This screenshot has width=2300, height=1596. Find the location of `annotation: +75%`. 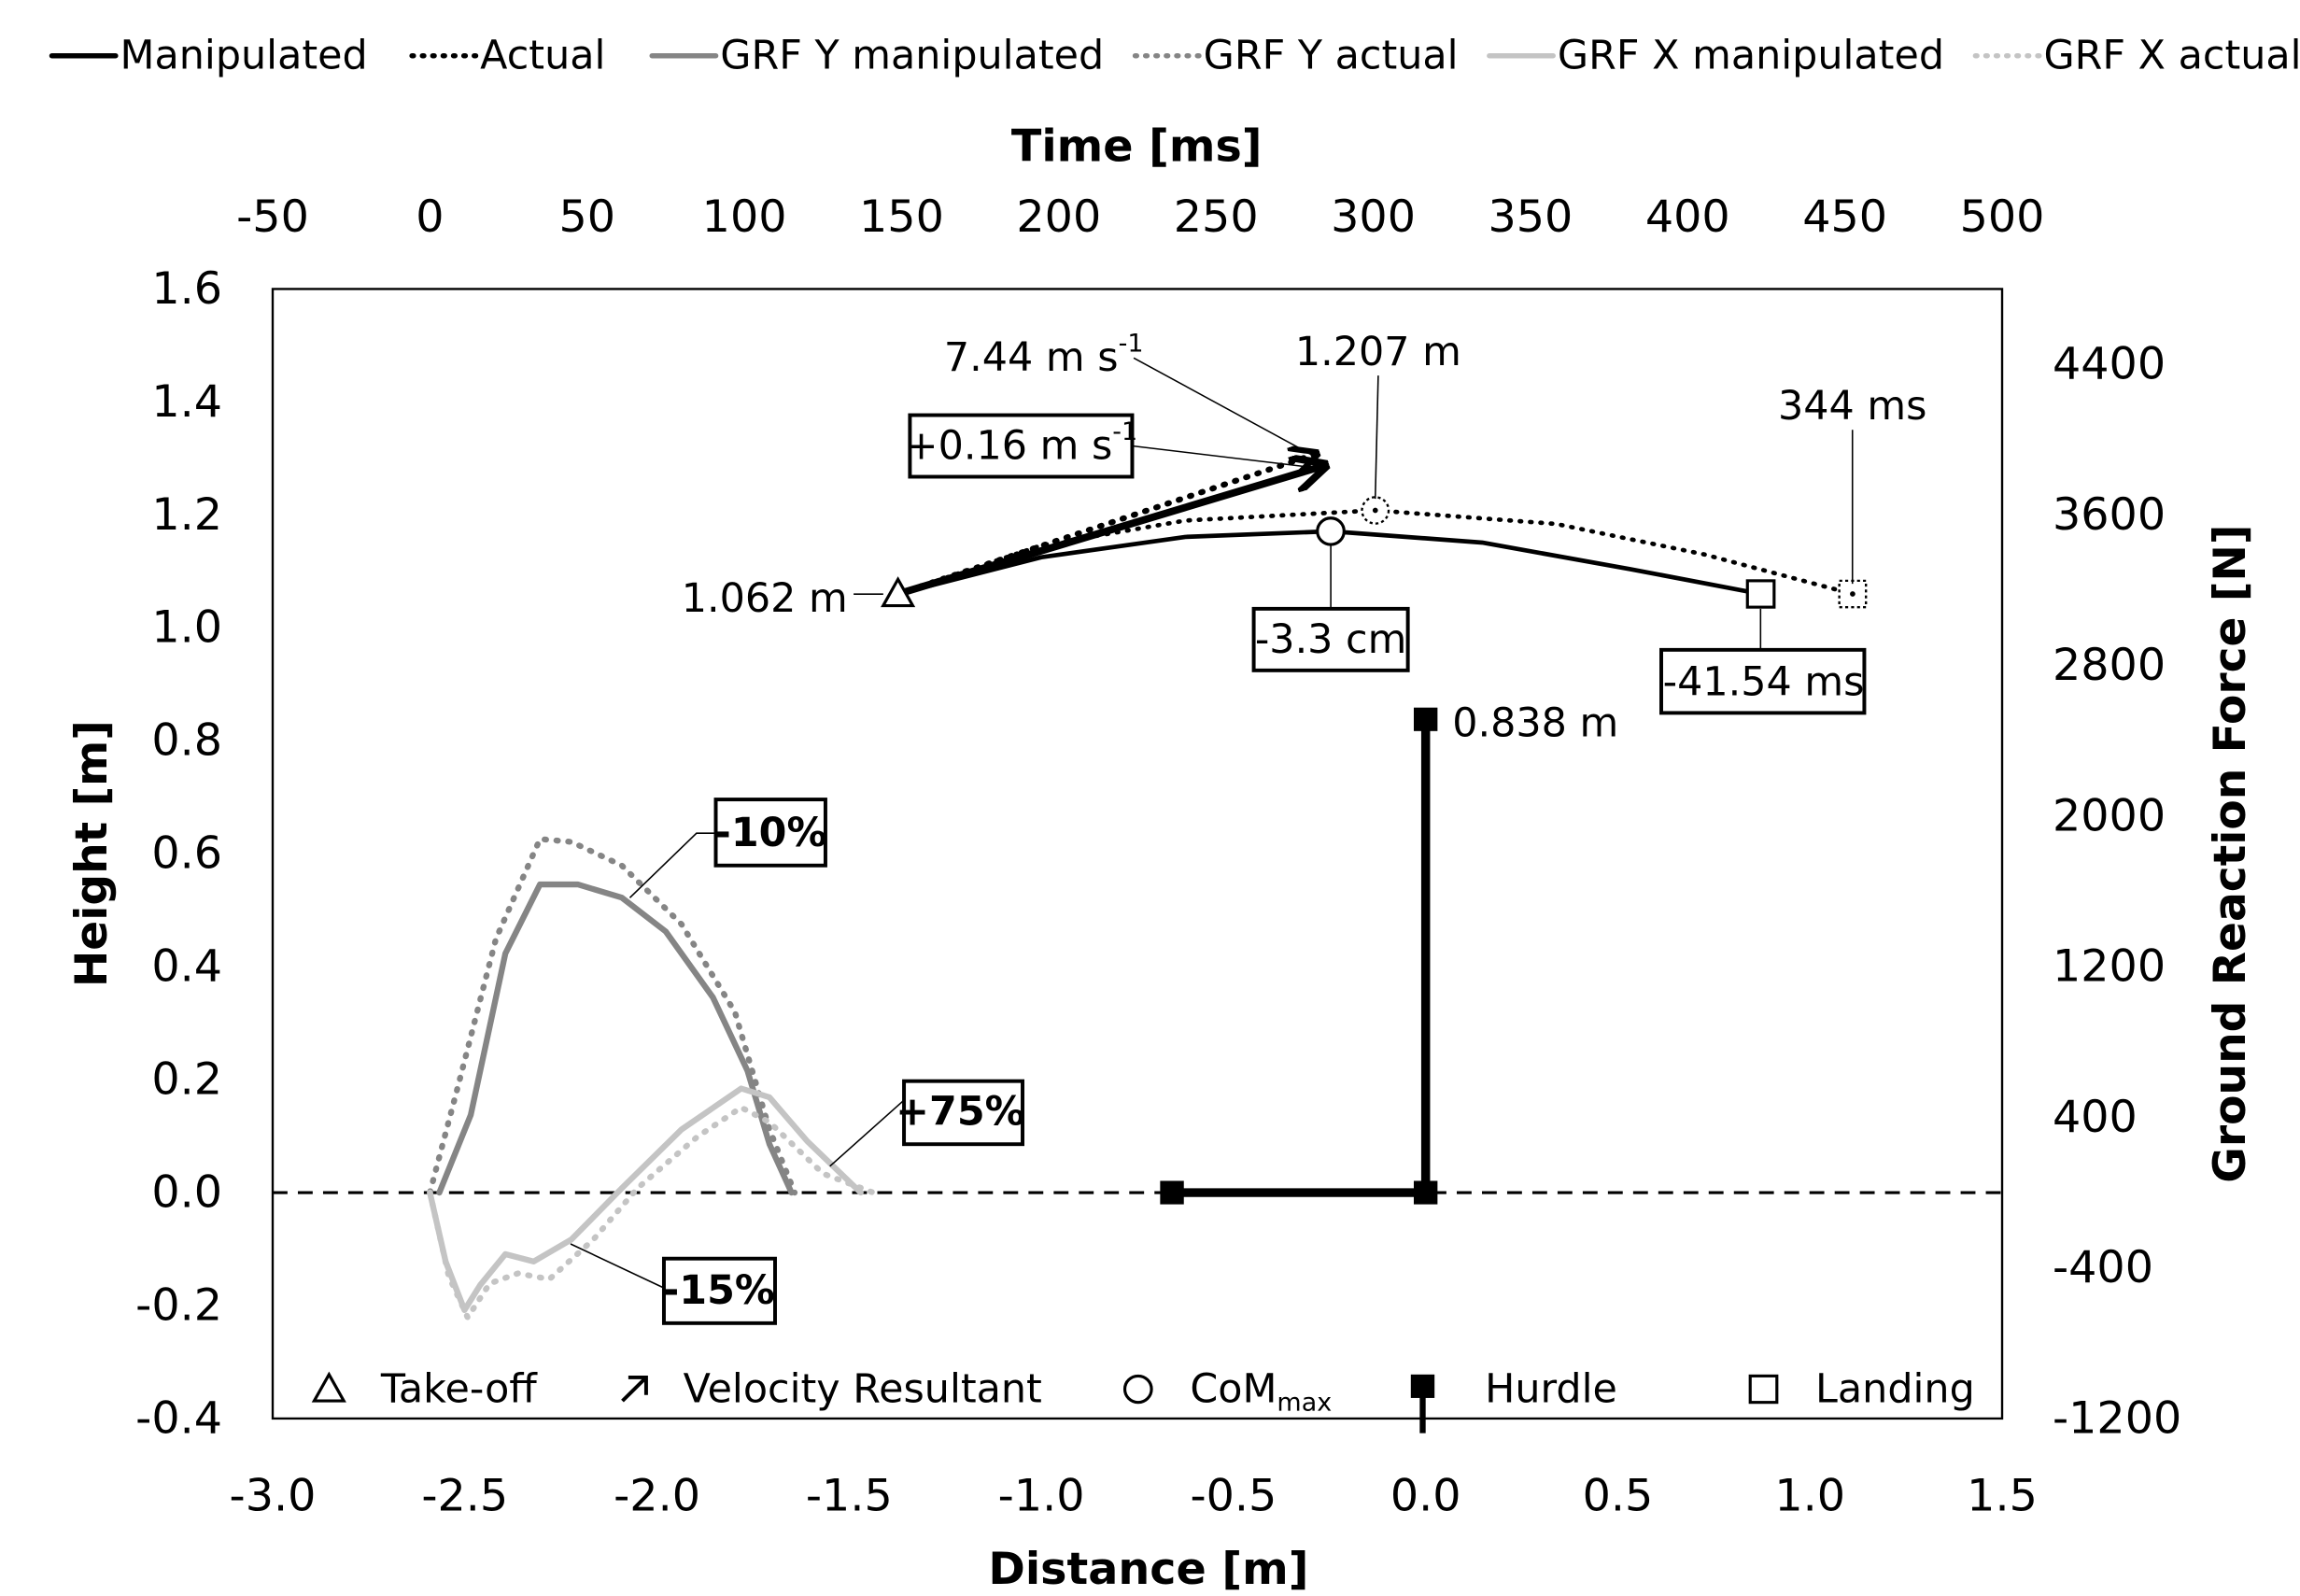

annotation: +75% is located at coordinates (960, 1112).